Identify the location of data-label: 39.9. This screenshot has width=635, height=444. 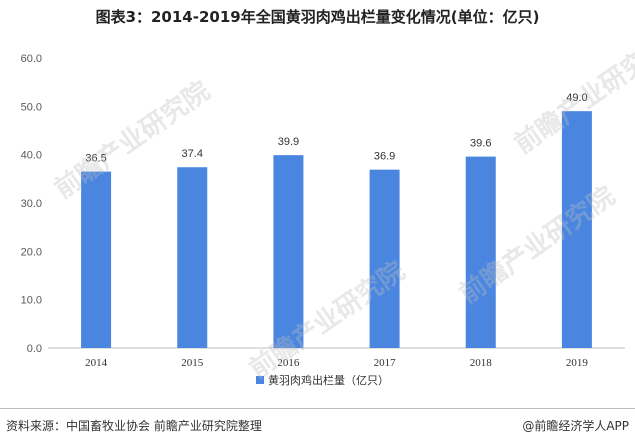
(288, 142).